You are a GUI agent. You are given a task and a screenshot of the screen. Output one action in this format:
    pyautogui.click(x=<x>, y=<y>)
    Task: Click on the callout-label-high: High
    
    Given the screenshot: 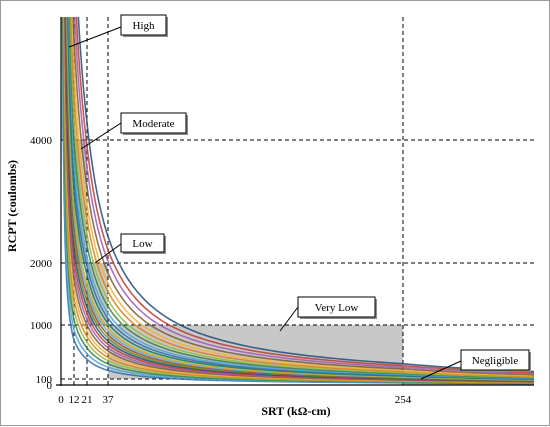 What is the action you would take?
    pyautogui.click(x=144, y=26)
    